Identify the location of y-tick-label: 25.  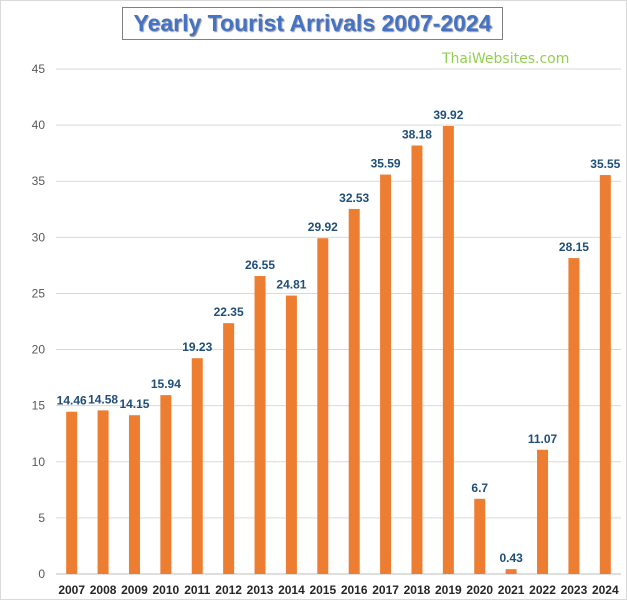
(39, 293).